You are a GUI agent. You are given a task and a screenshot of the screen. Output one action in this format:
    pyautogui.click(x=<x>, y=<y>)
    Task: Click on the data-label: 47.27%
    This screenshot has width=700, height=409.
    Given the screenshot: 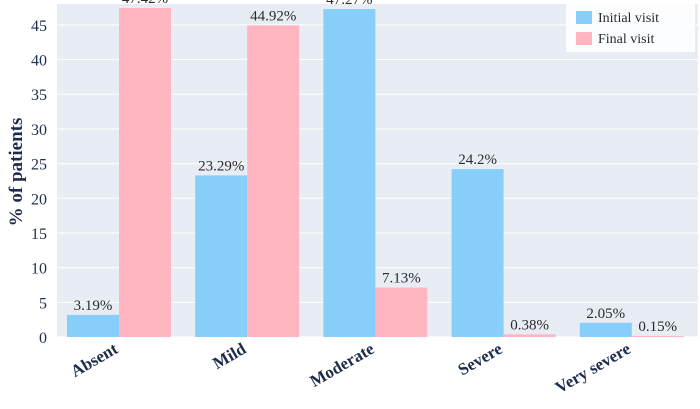 What is the action you would take?
    pyautogui.click(x=349, y=4)
    